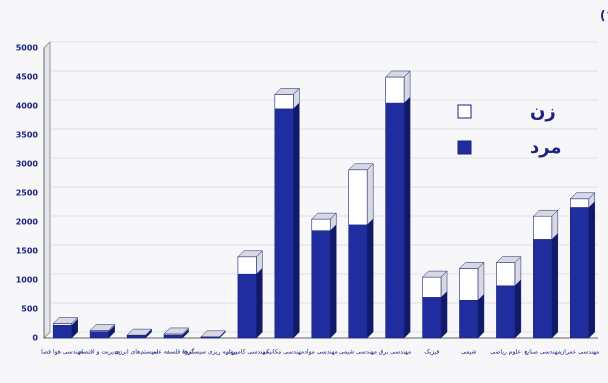  What do you see at coordinates (579, 352) in the screenshot?
I see `x-tick-label: مهندسی عمران` at bounding box center [579, 352].